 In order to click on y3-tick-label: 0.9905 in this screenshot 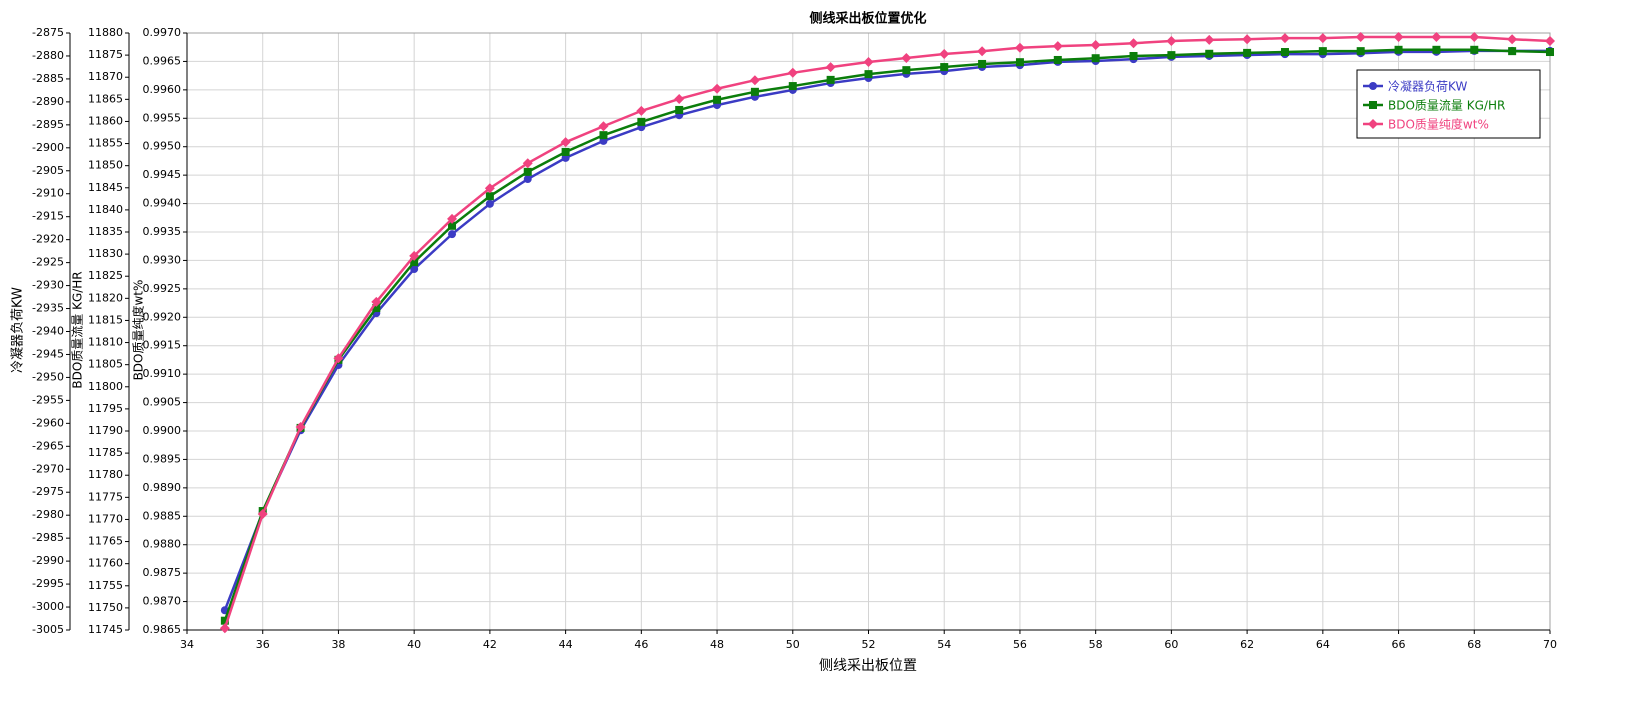, I will do `click(162, 402)`.